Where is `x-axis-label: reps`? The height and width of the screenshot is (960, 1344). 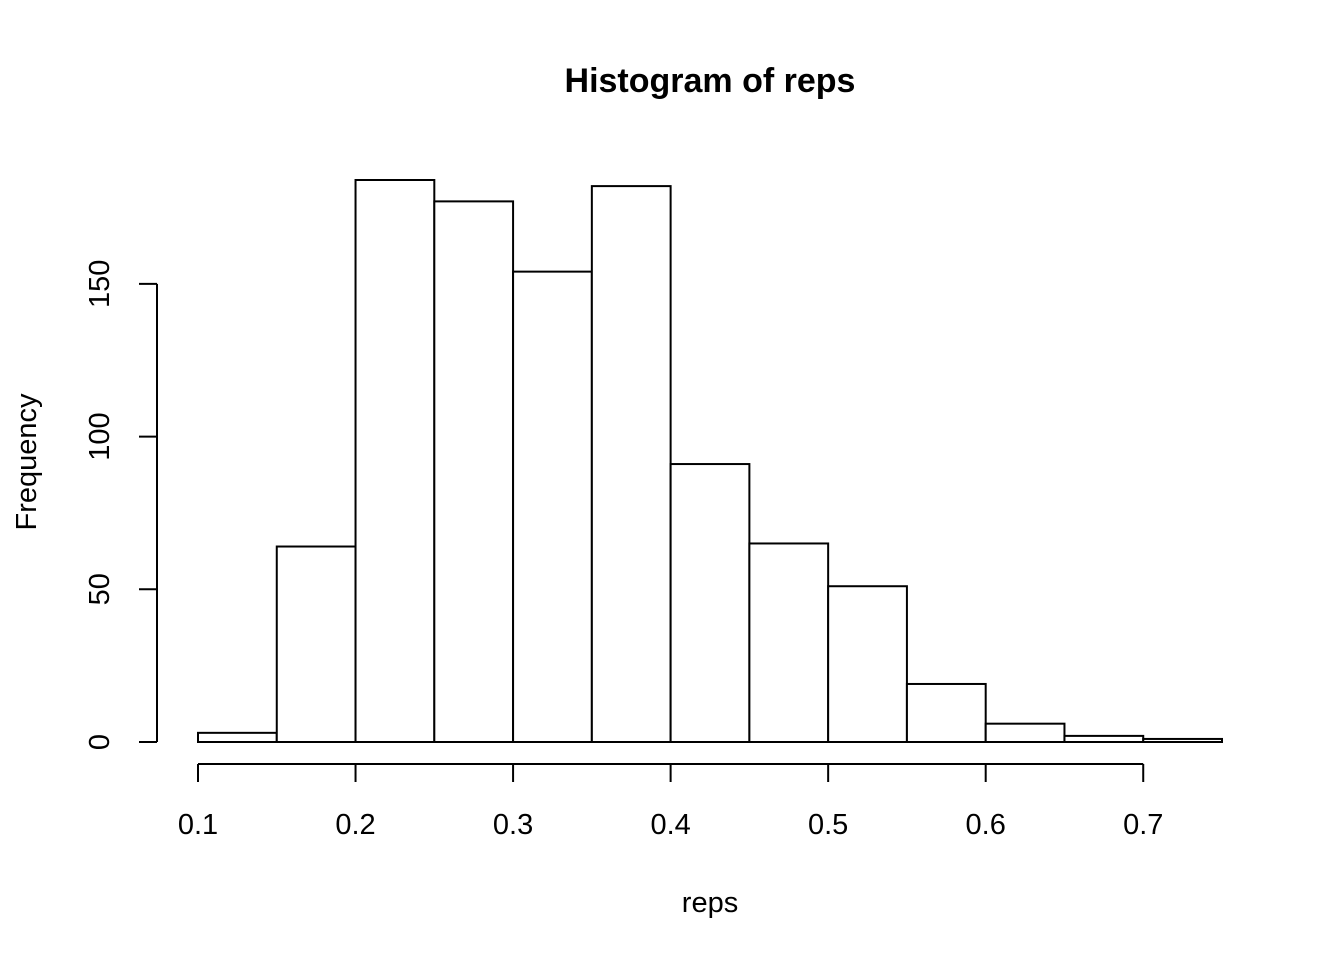 x-axis-label: reps is located at coordinates (710, 903).